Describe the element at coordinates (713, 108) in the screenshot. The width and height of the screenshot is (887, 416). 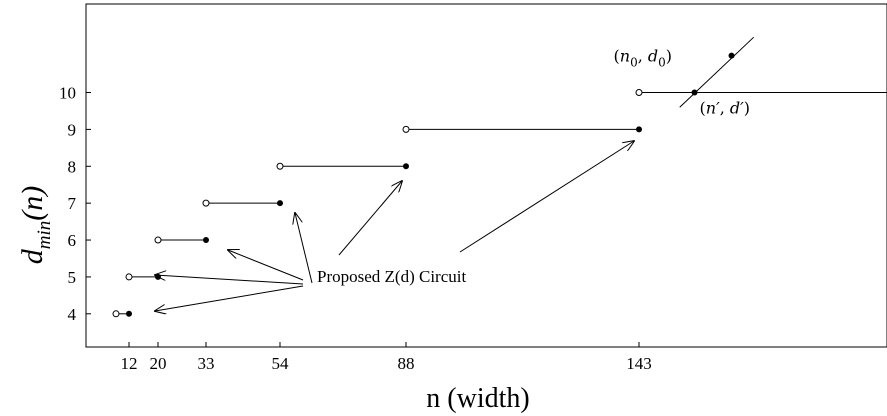
I see `labelled-point-label-part: n′` at that location.